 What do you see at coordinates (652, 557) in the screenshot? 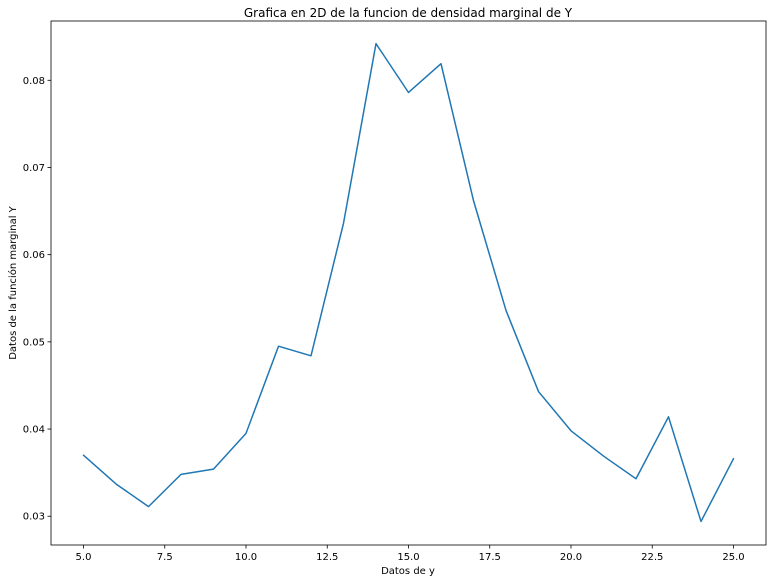
I see `x-tick-label: 22.5` at bounding box center [652, 557].